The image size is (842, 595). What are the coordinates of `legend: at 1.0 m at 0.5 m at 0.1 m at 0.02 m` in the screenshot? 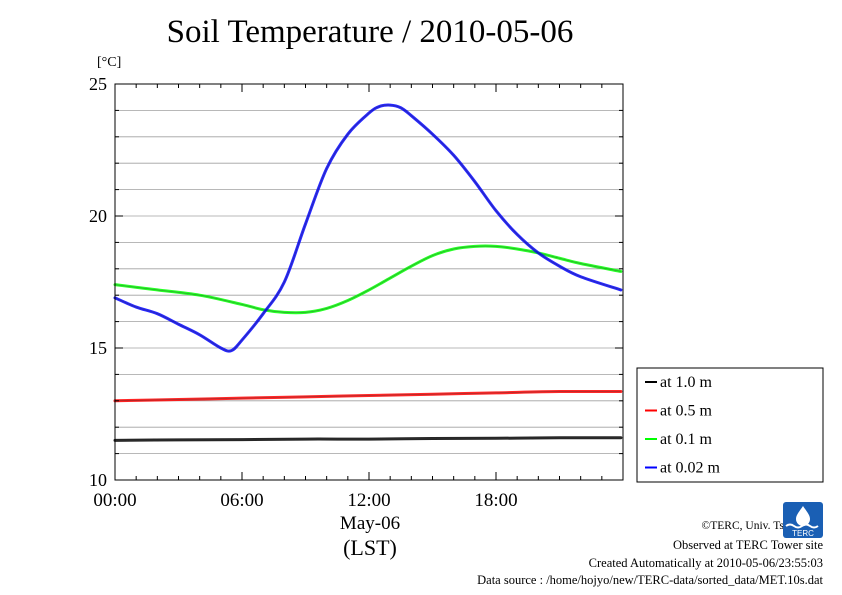 It's located at (730, 425).